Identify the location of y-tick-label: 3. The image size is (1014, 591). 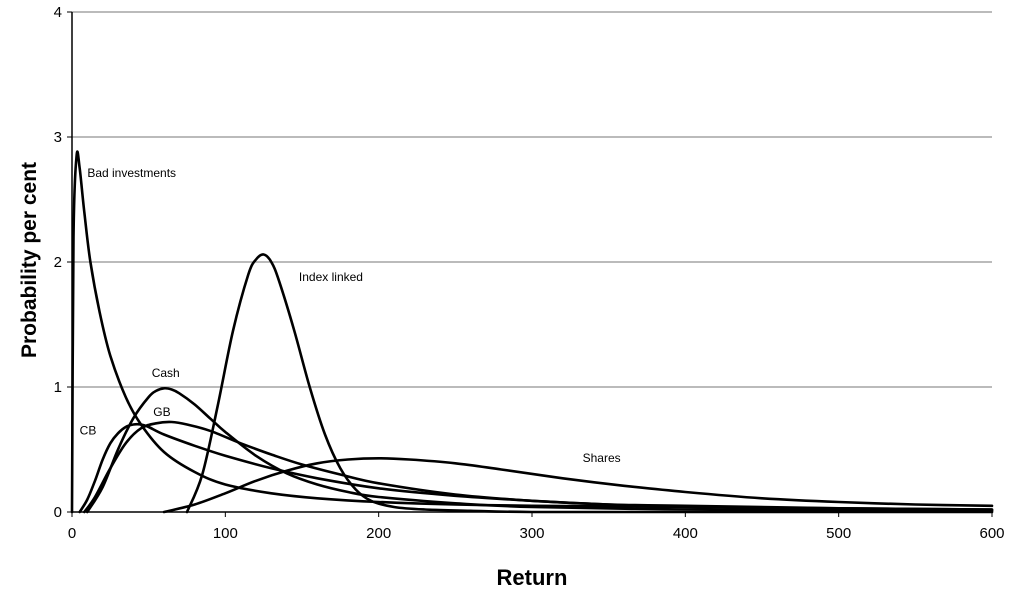
(58, 137).